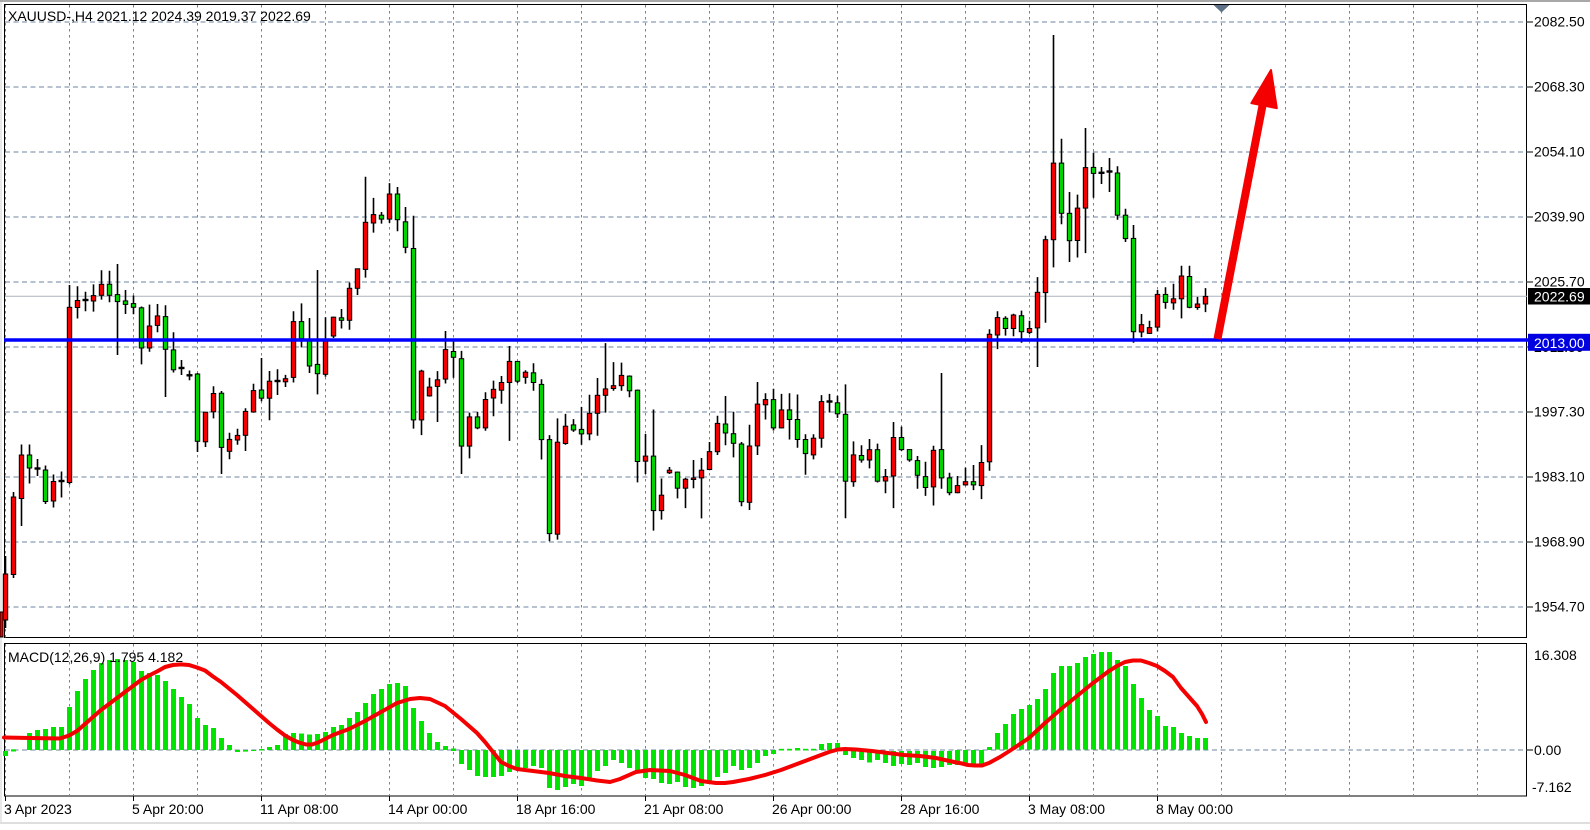 Image resolution: width=1590 pixels, height=830 pixels. I want to click on svg-text: 2068.30, so click(1559, 87).